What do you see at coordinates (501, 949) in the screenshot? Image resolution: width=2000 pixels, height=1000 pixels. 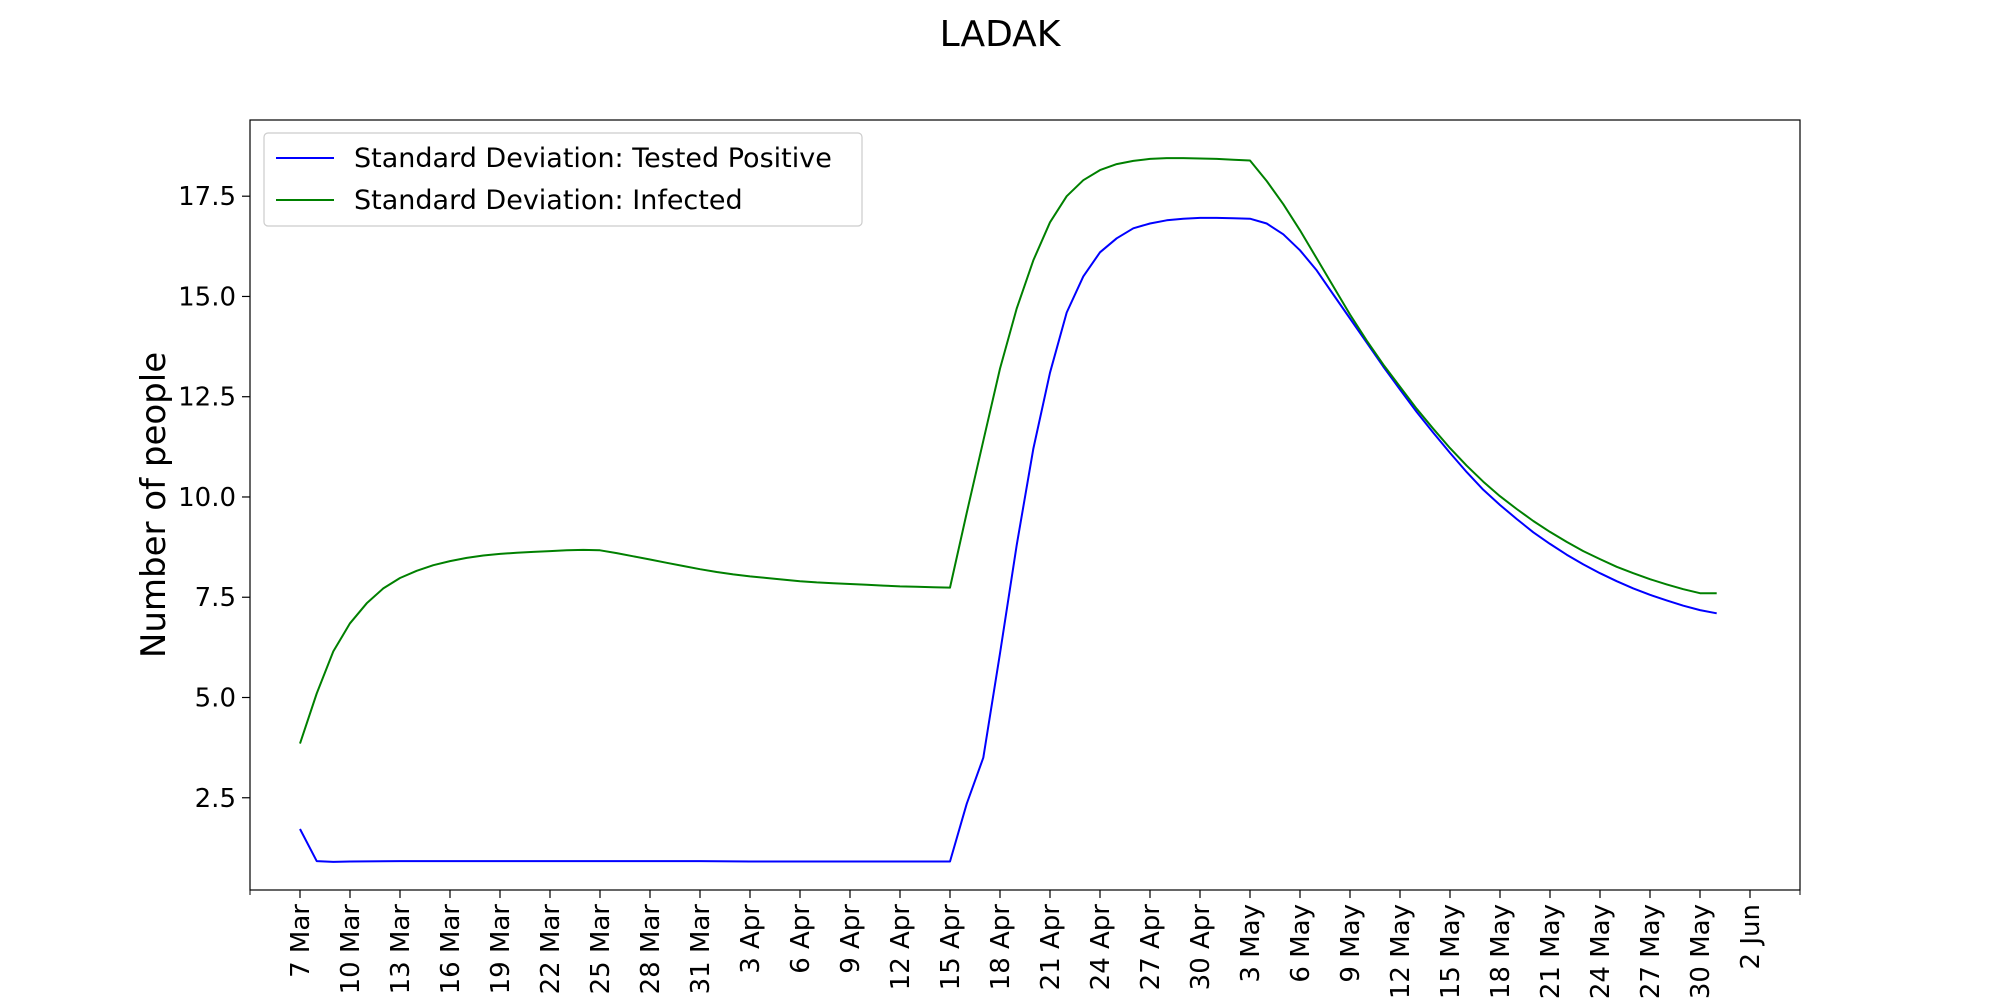 I see `x-tick-label: 19 Mar` at bounding box center [501, 949].